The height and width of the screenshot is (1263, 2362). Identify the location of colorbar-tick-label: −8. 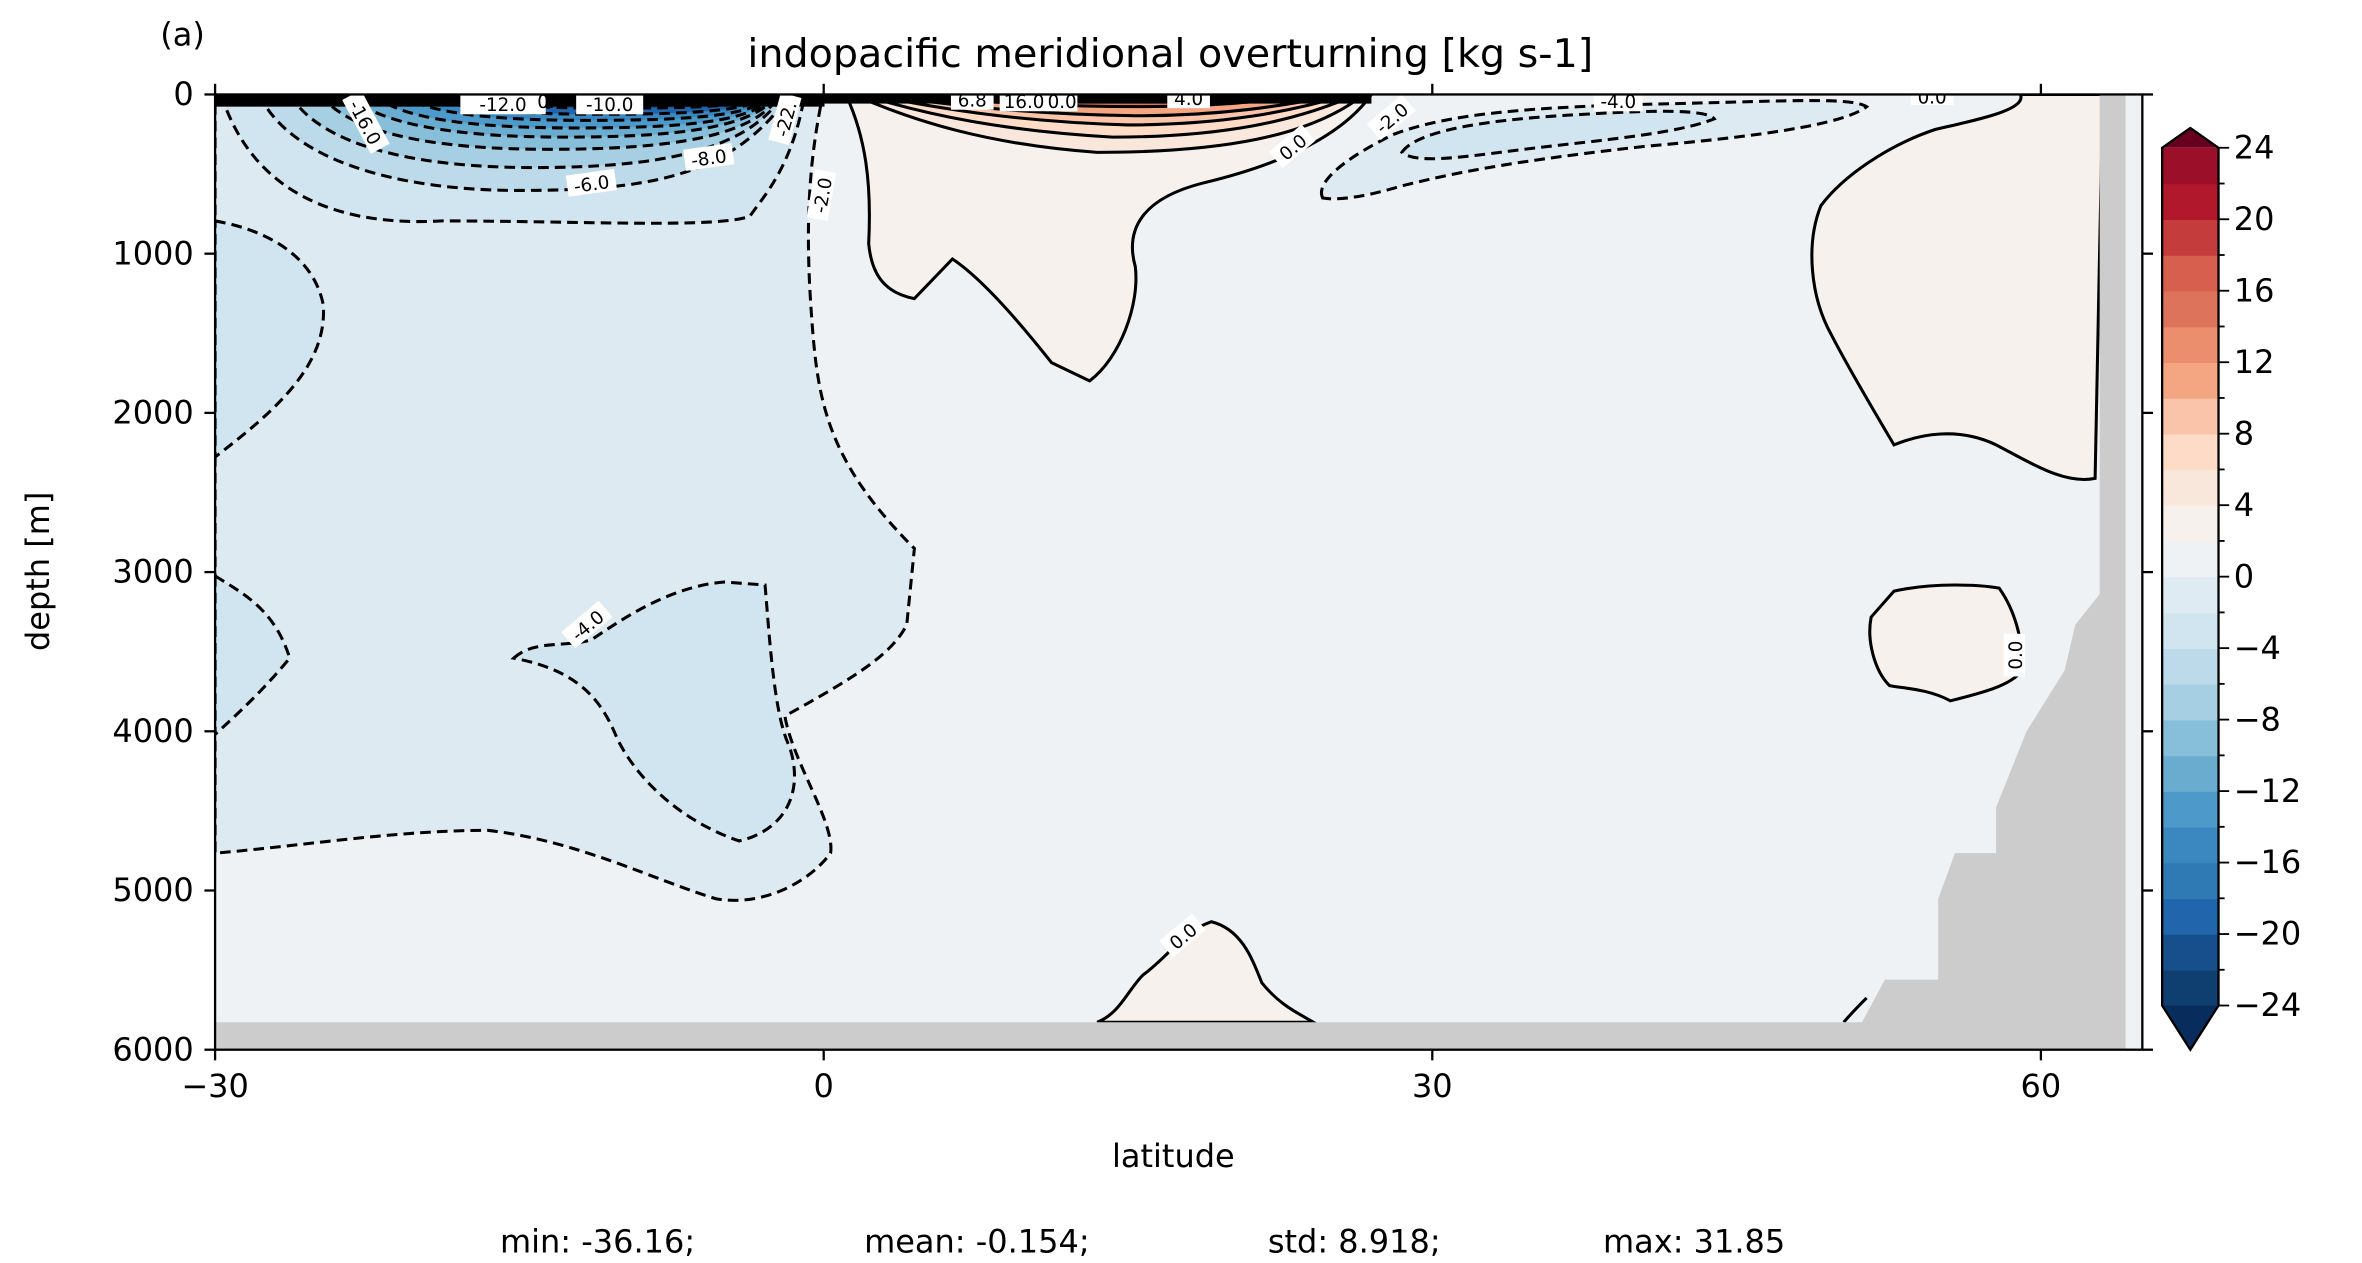
(2257, 719).